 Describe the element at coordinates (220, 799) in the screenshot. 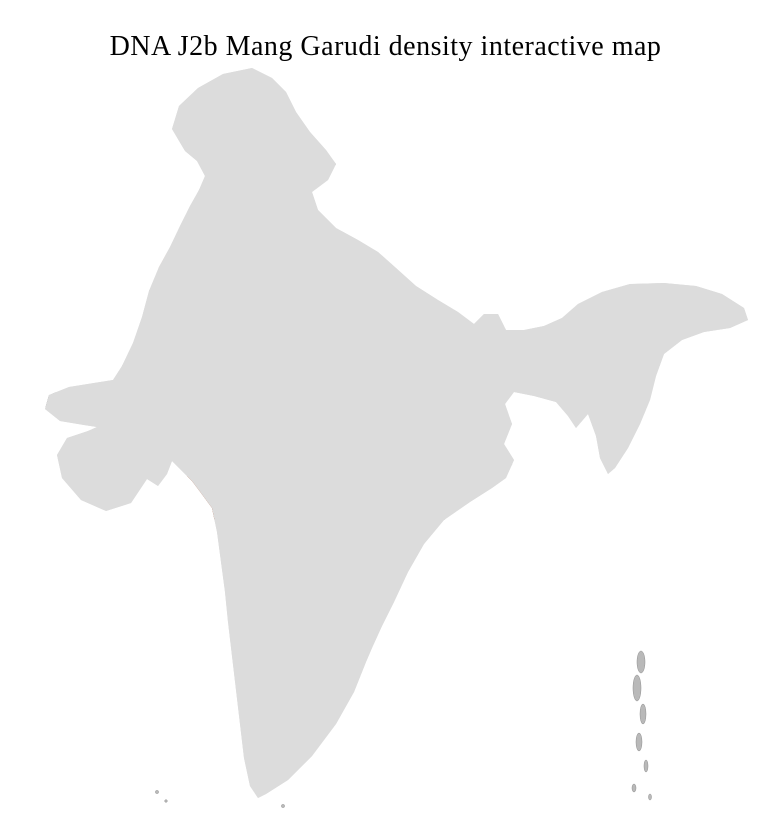

I see `lakshadweep-islands` at that location.